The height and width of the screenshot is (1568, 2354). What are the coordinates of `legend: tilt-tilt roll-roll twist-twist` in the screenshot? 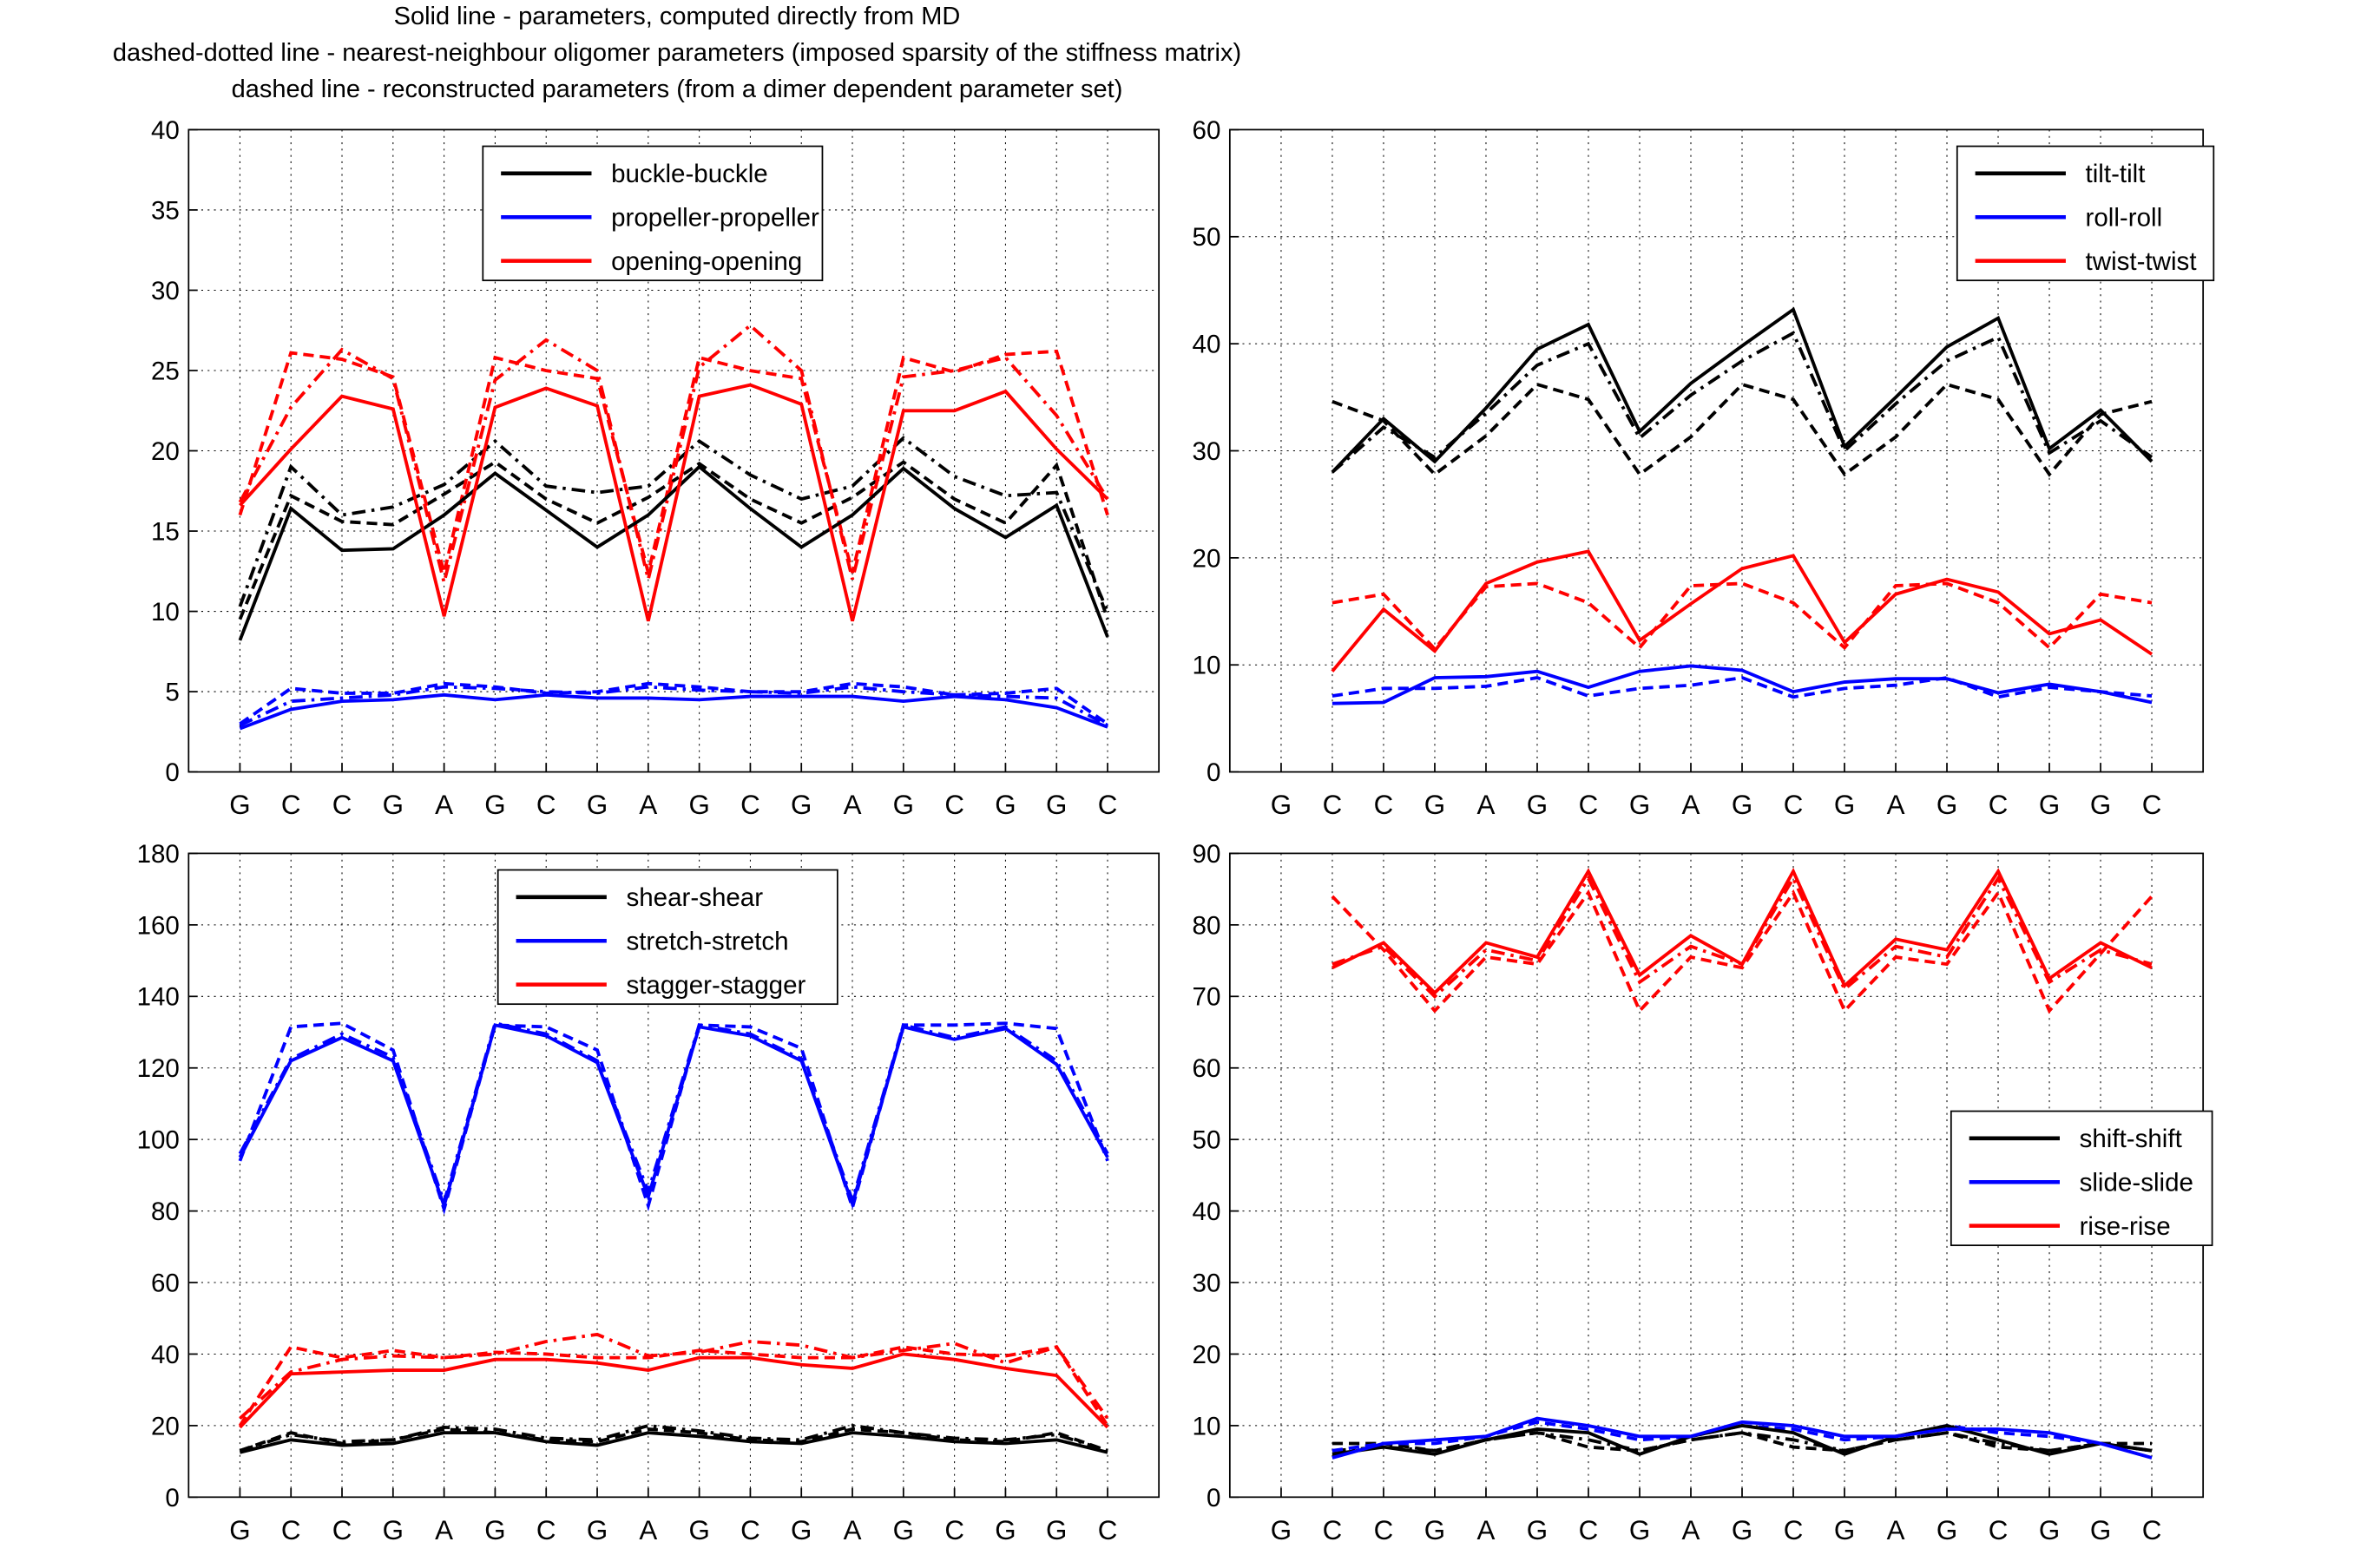 It's located at (2085, 213).